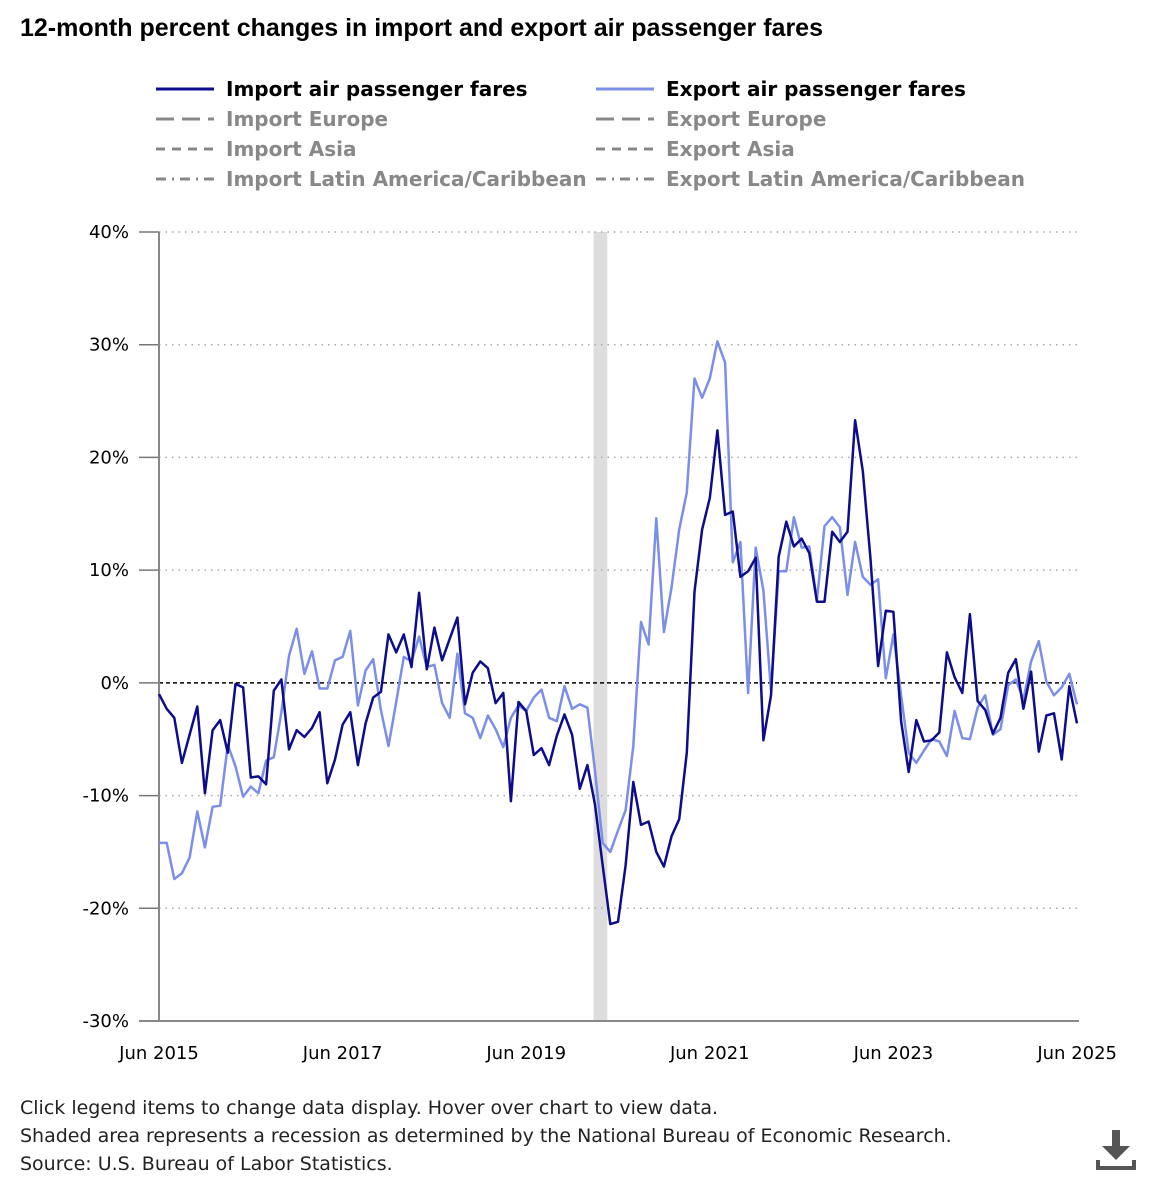  What do you see at coordinates (600, 626) in the screenshot?
I see `recession-shading` at bounding box center [600, 626].